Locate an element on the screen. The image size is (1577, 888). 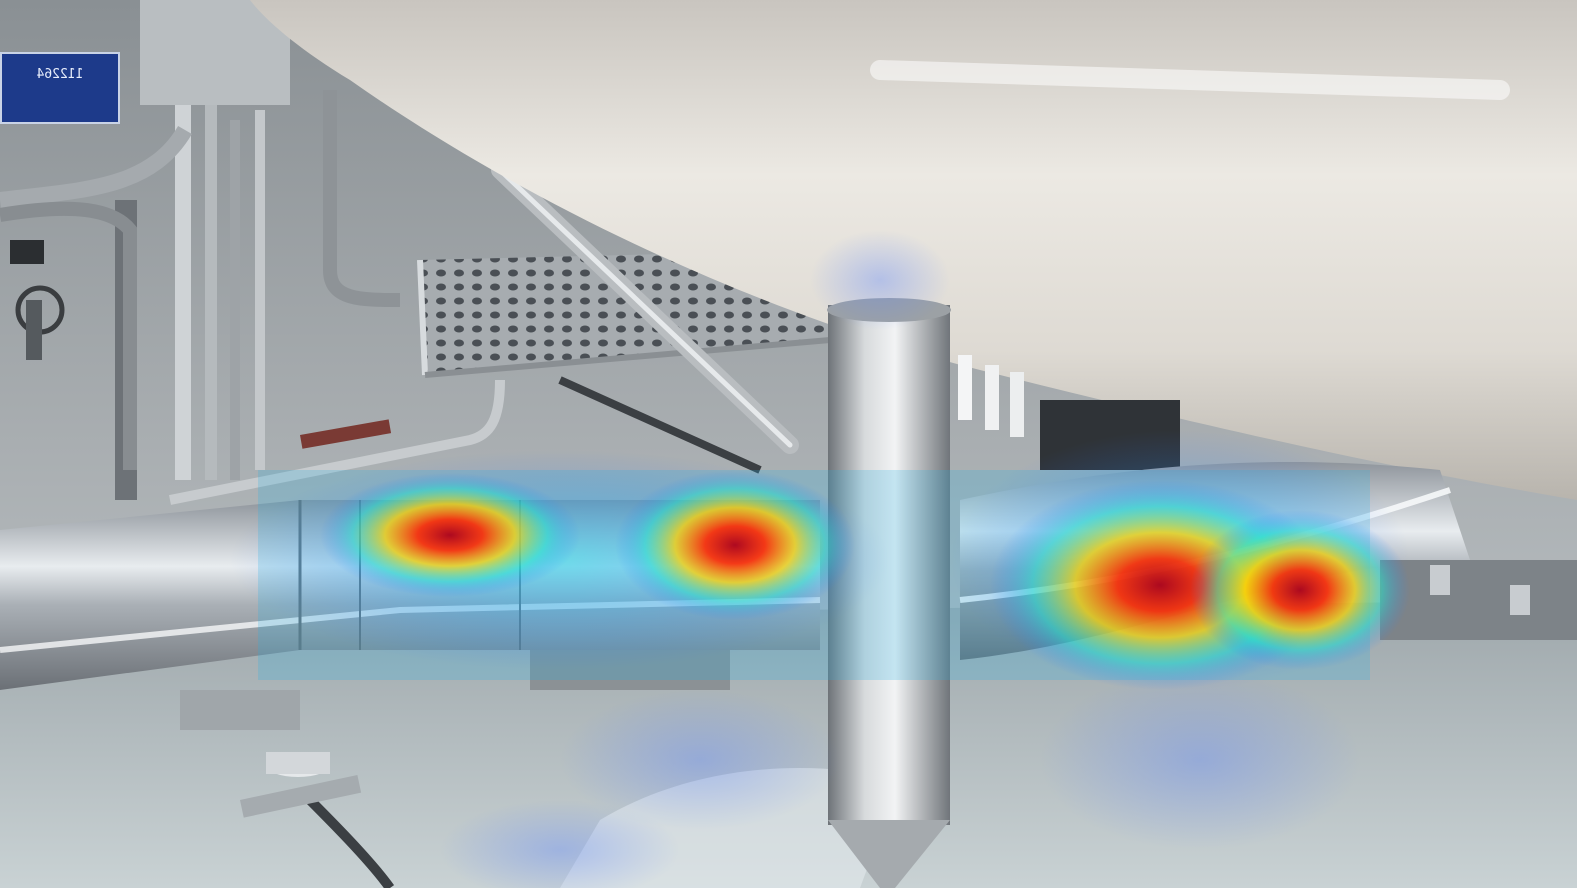
wall-conduits is located at coordinates (200, 250).